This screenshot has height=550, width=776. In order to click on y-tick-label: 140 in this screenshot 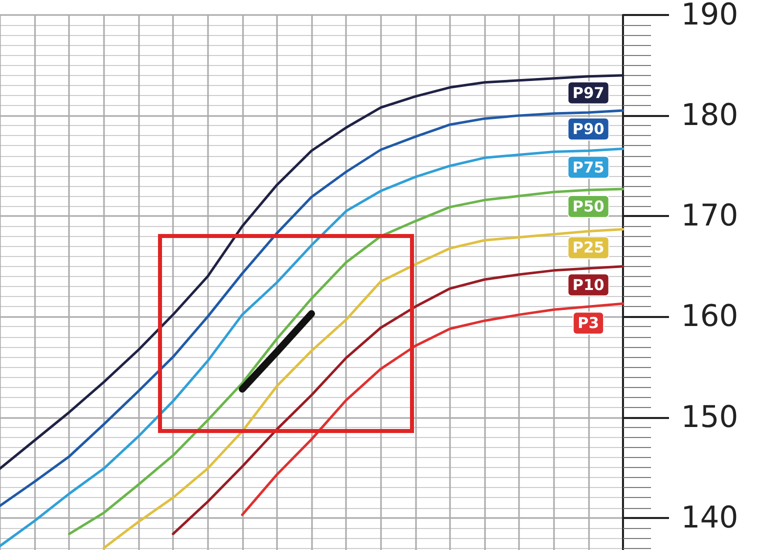, I will do `click(709, 518)`.